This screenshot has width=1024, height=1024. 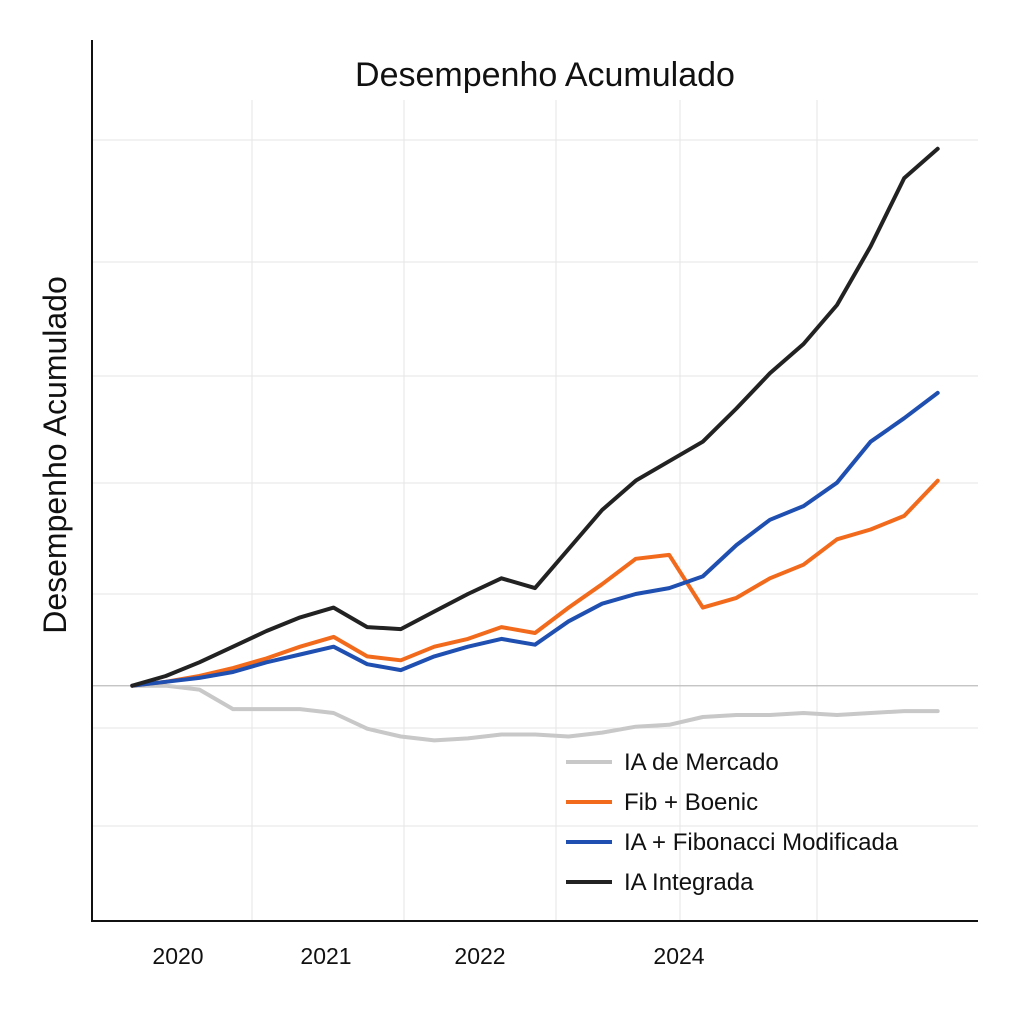 What do you see at coordinates (428, 956) in the screenshot?
I see `x-ticks: 2020 2021 2022 2024` at bounding box center [428, 956].